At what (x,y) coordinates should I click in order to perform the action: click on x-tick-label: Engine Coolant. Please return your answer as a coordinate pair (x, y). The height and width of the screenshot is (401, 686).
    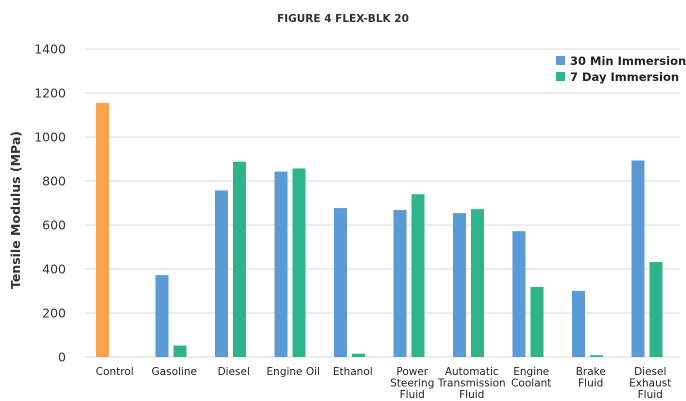
    Looking at the image, I should click on (531, 378).